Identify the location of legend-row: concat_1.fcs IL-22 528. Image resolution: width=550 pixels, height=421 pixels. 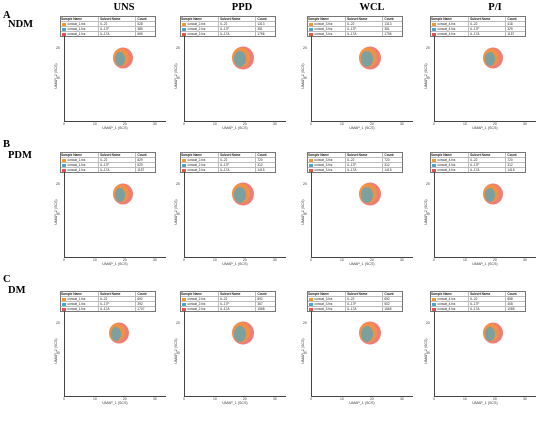
(108, 24).